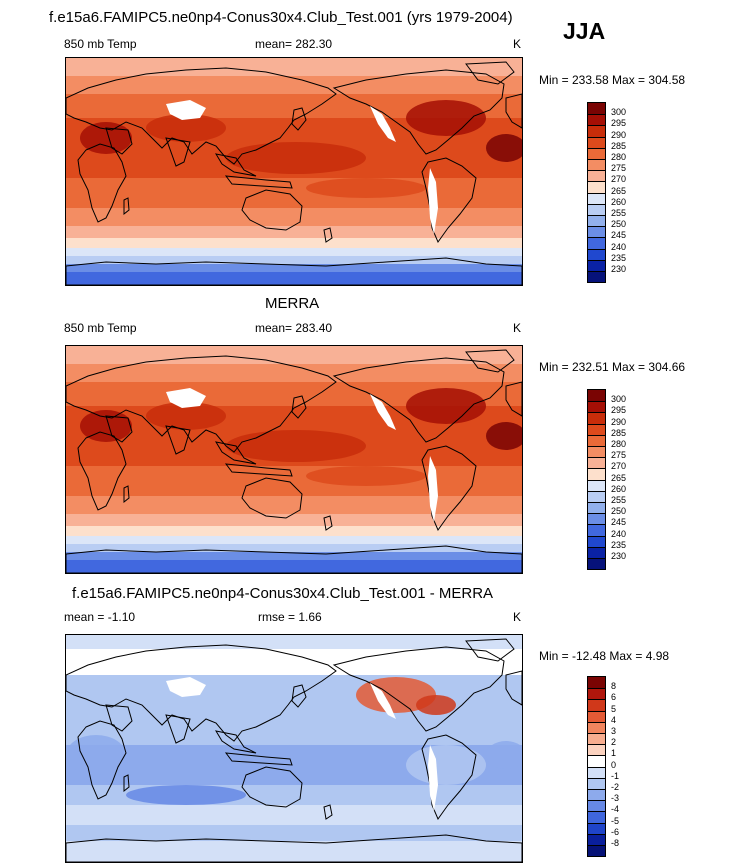  Describe the element at coordinates (619, 134) in the screenshot. I see `colorbar-tick-label: 290` at that location.